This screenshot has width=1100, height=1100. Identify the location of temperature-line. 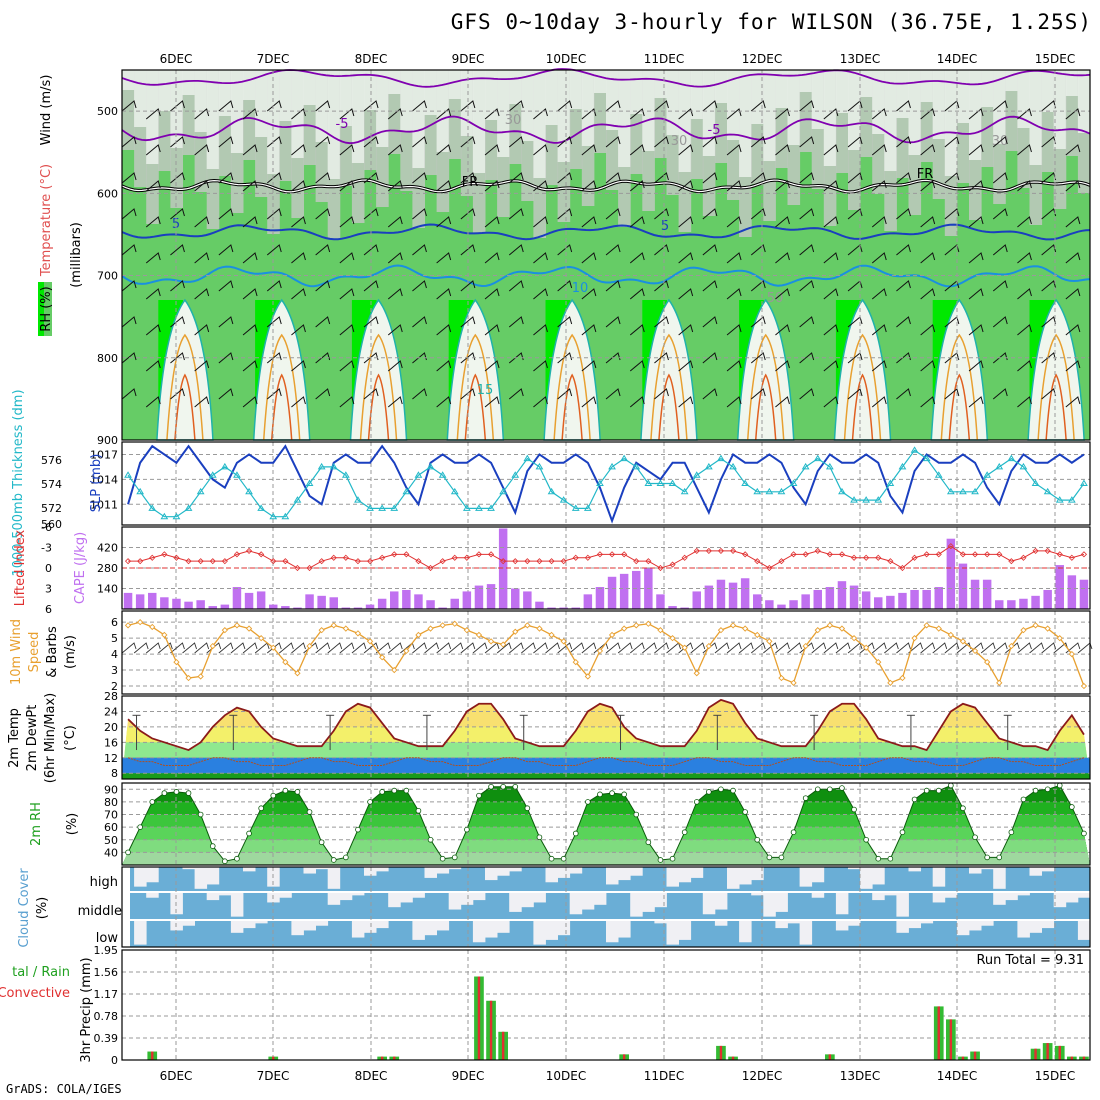
(606, 725).